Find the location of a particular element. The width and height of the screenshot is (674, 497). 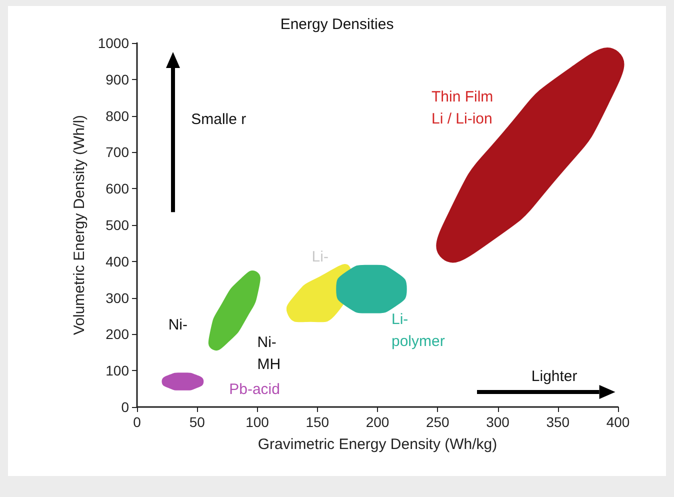

x-tick-label: 50 is located at coordinates (197, 422).